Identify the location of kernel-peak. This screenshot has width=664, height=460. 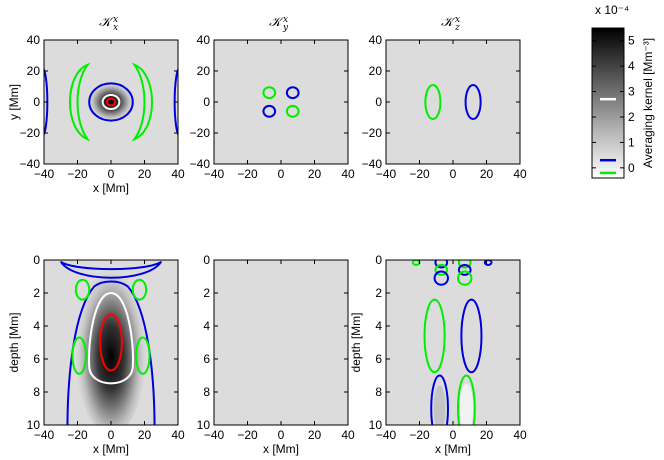
(111, 102).